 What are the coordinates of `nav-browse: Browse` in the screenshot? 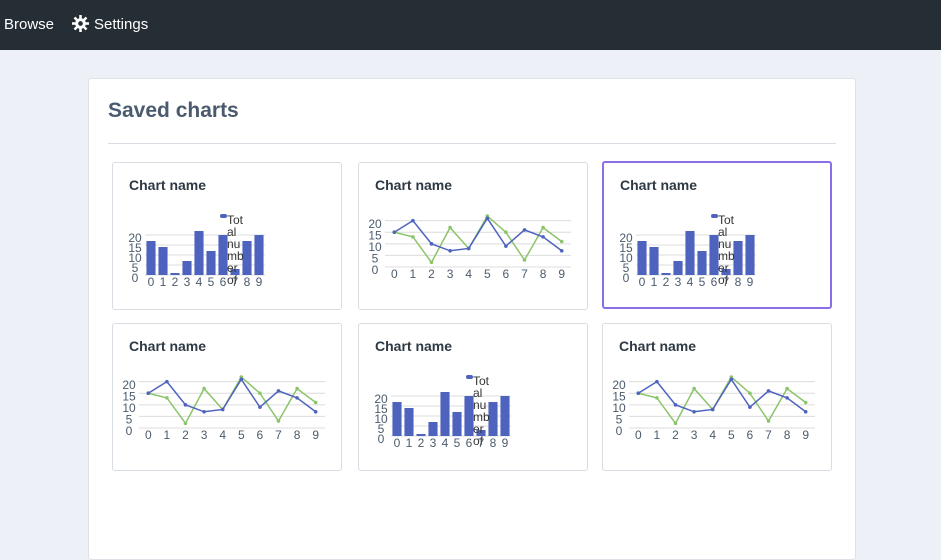 It's located at (29, 24).